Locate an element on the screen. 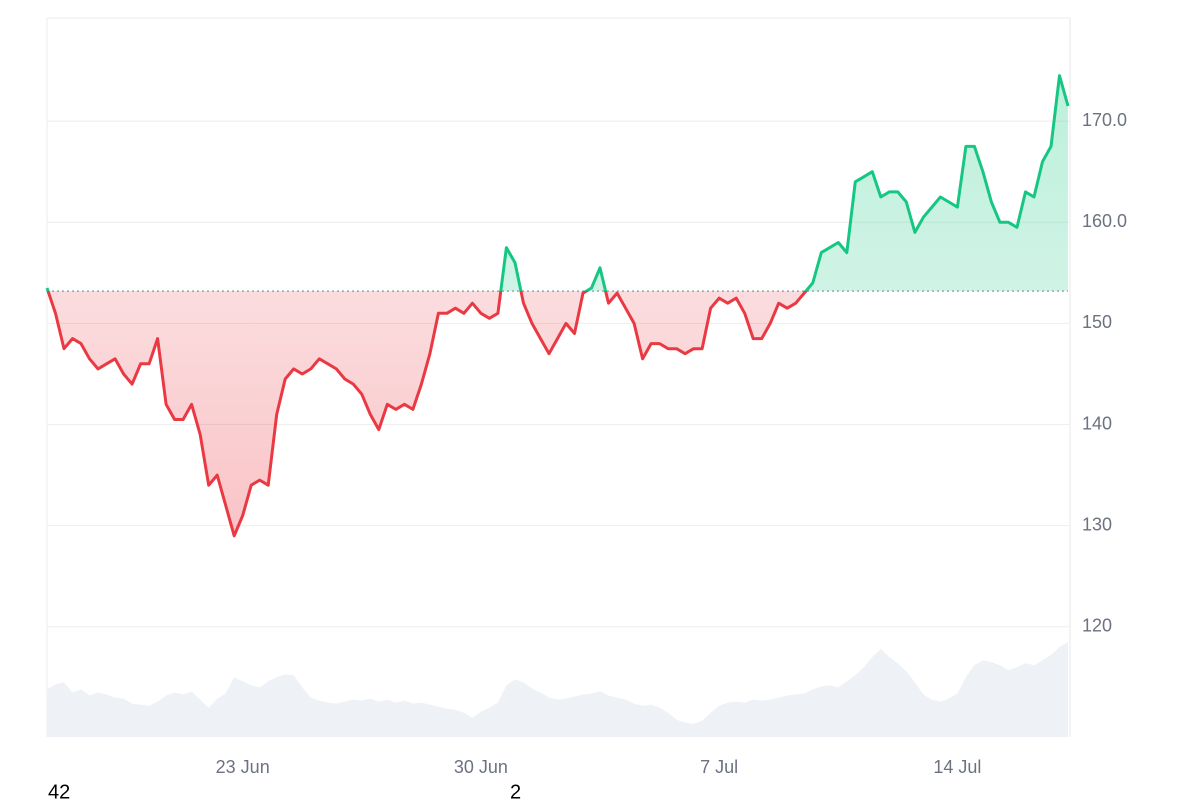  x-tick-label: 23 Jun is located at coordinates (243, 767).